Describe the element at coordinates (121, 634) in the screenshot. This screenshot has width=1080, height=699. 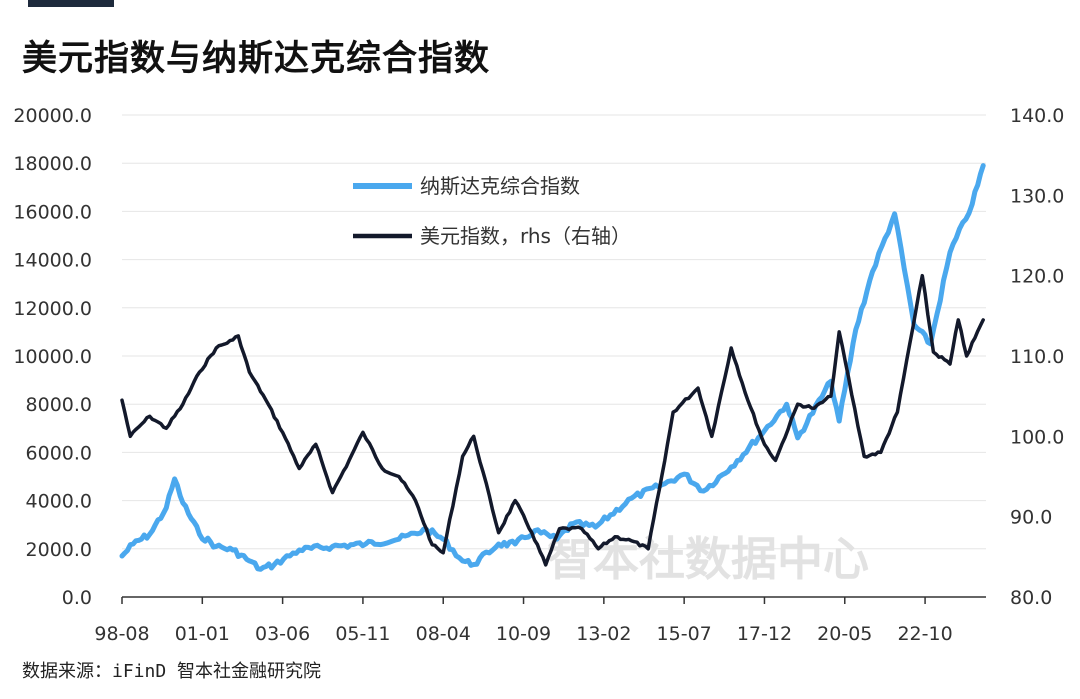
I see `x-tick-label: 98-08` at that location.